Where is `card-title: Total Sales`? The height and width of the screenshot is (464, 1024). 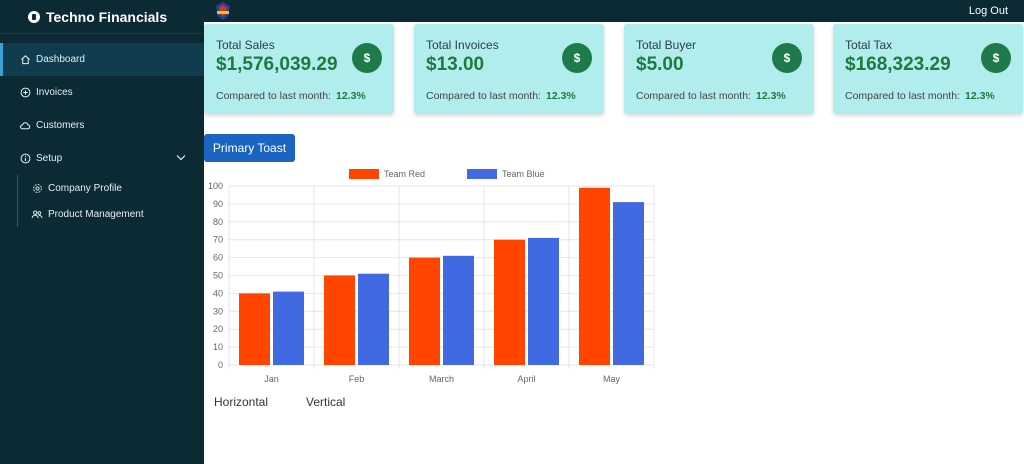 card-title: Total Sales is located at coordinates (245, 45).